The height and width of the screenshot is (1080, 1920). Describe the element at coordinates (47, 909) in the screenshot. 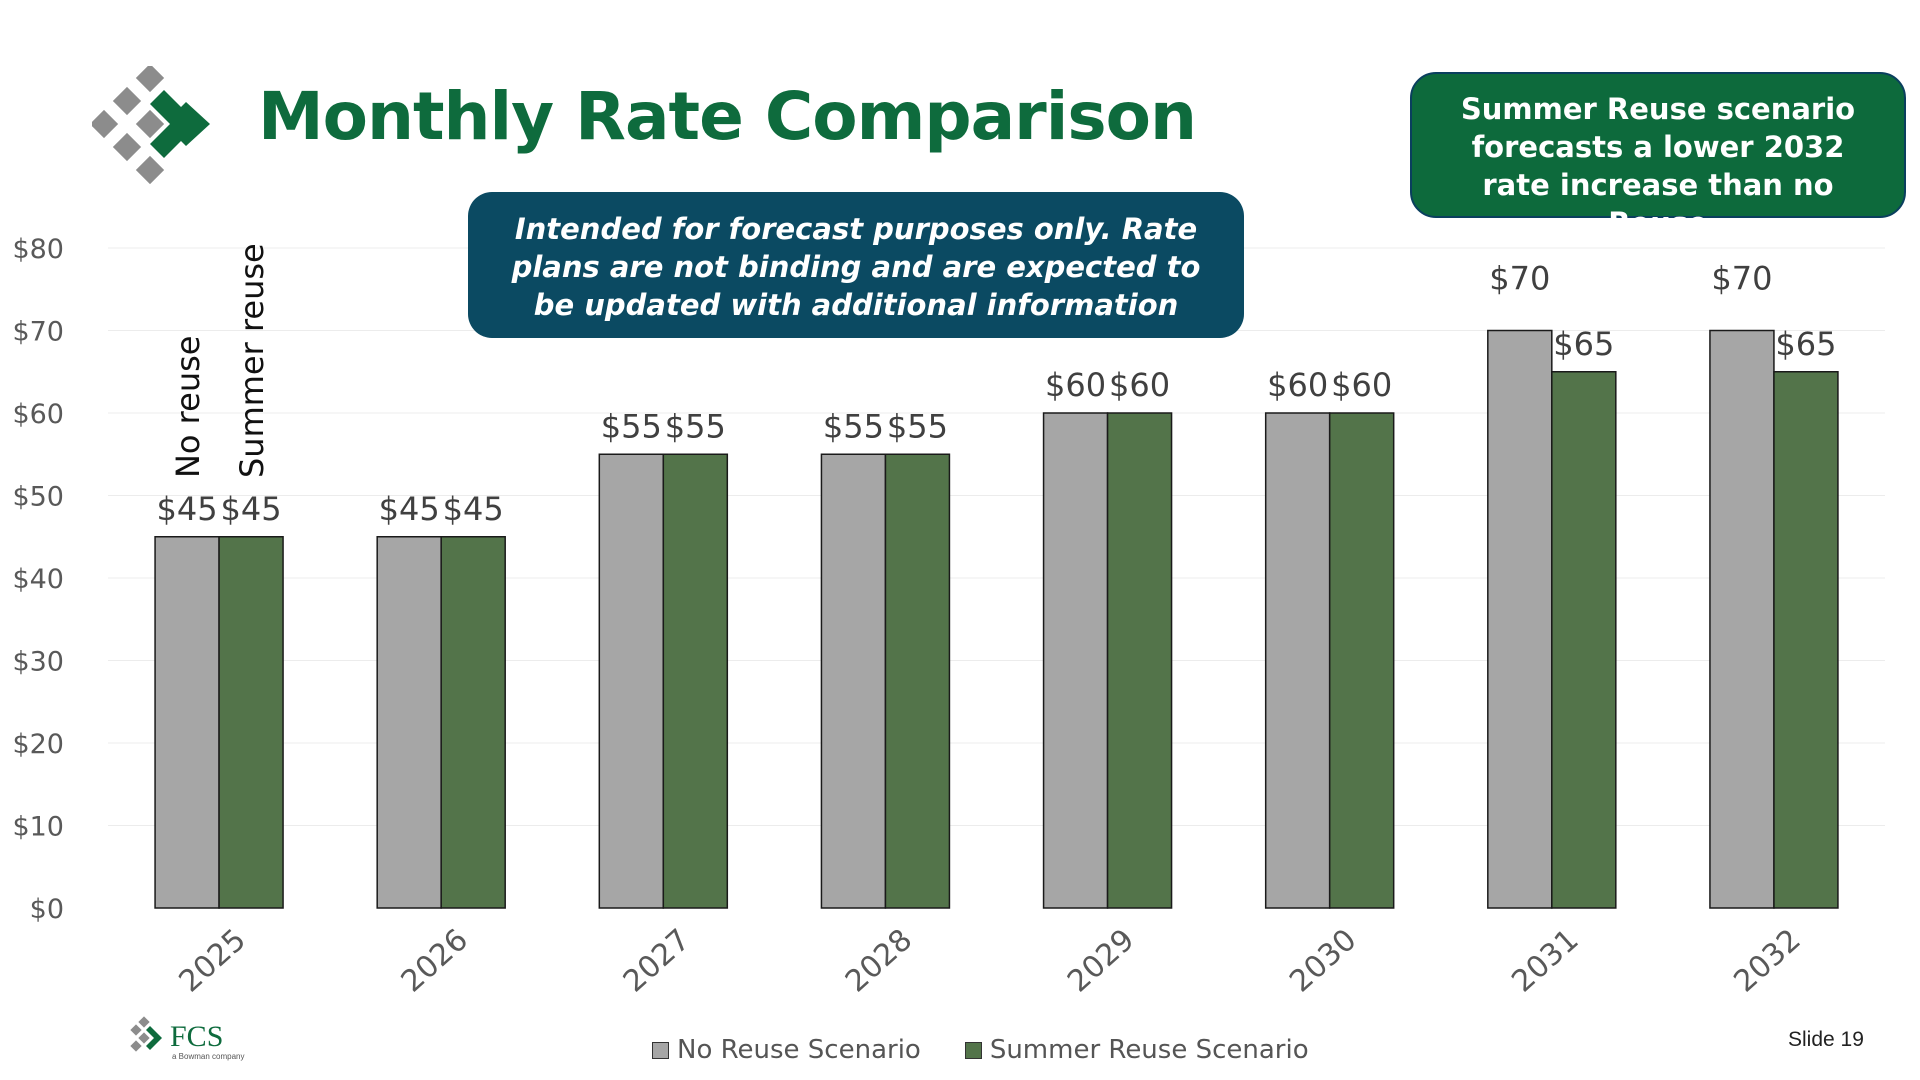

I see `y-tick-label: $0` at that location.